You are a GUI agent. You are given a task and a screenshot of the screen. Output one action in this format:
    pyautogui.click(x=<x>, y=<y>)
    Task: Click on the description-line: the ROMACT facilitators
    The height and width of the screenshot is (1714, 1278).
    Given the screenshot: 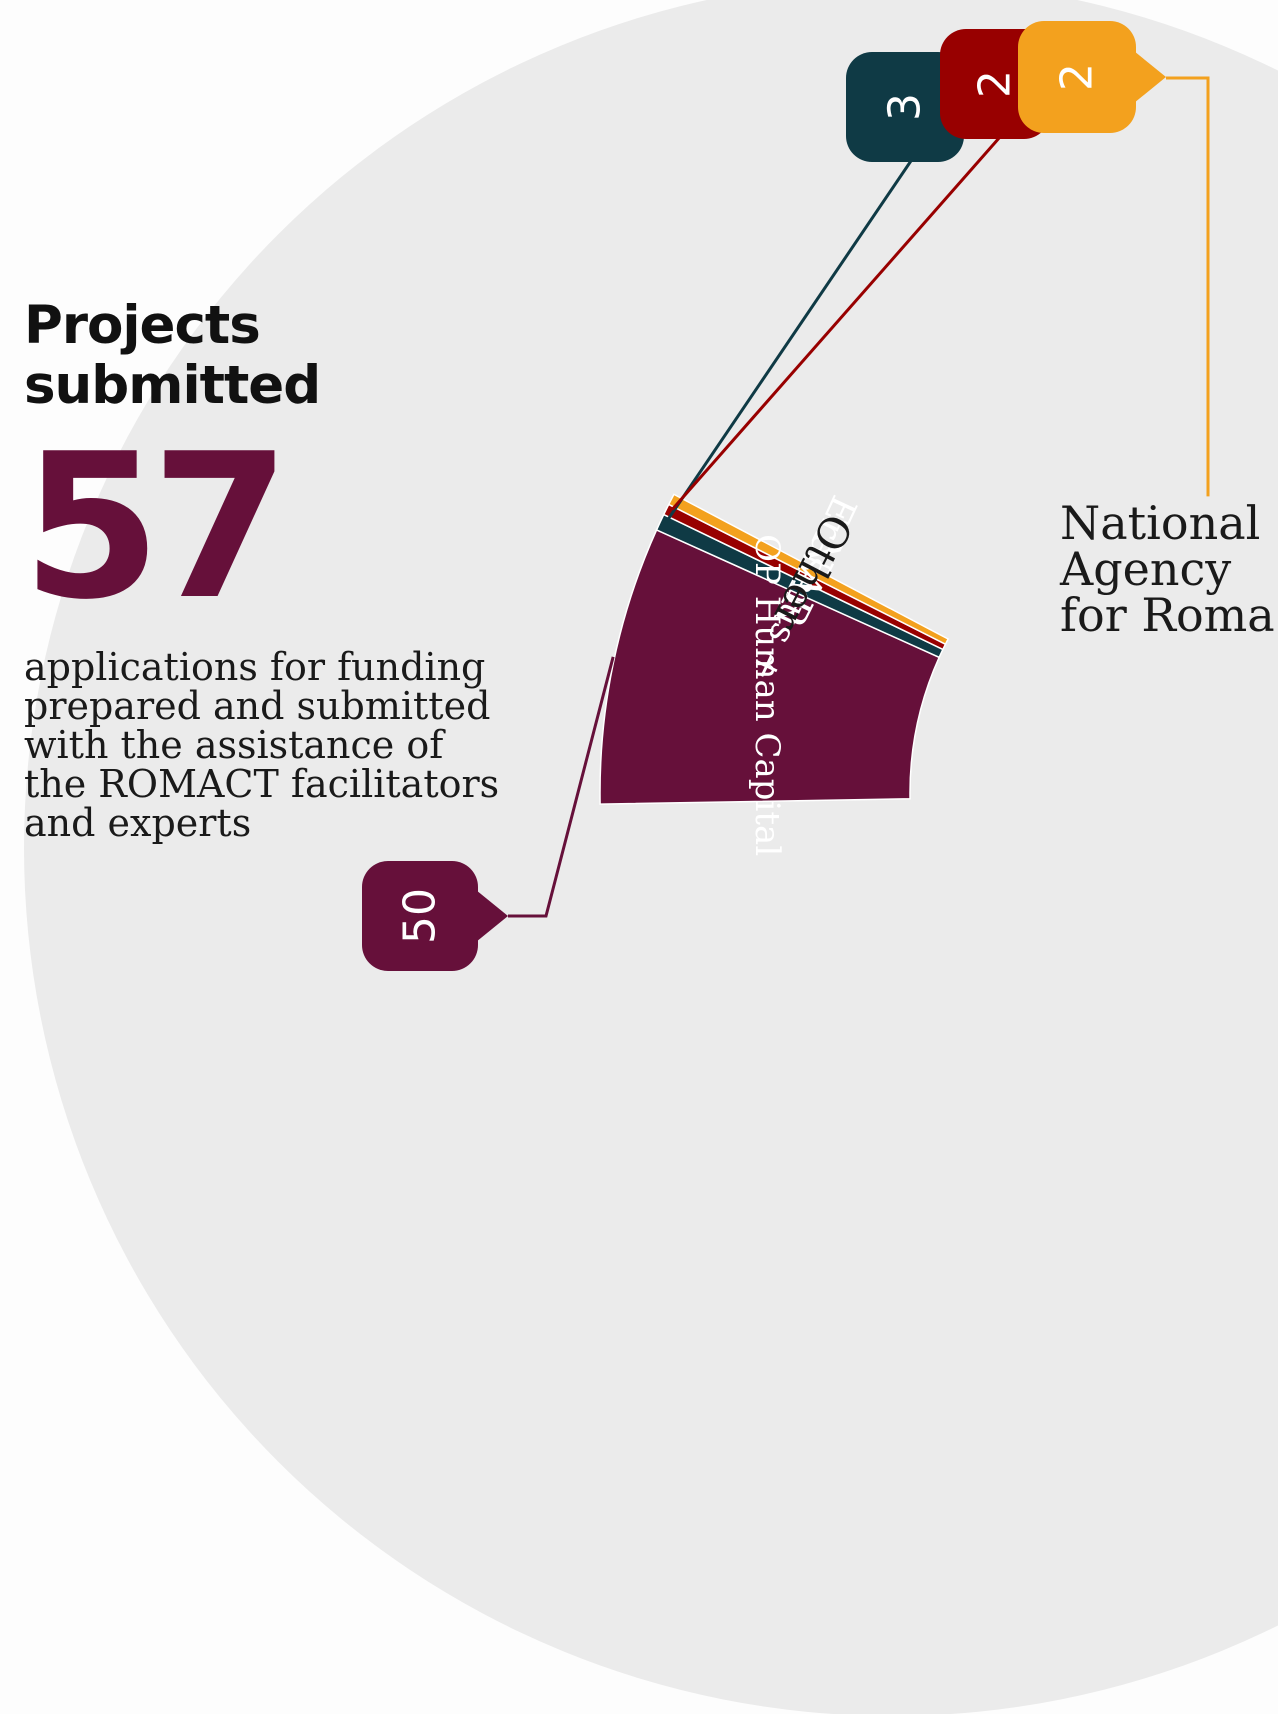 What is the action you would take?
    pyautogui.click(x=262, y=784)
    